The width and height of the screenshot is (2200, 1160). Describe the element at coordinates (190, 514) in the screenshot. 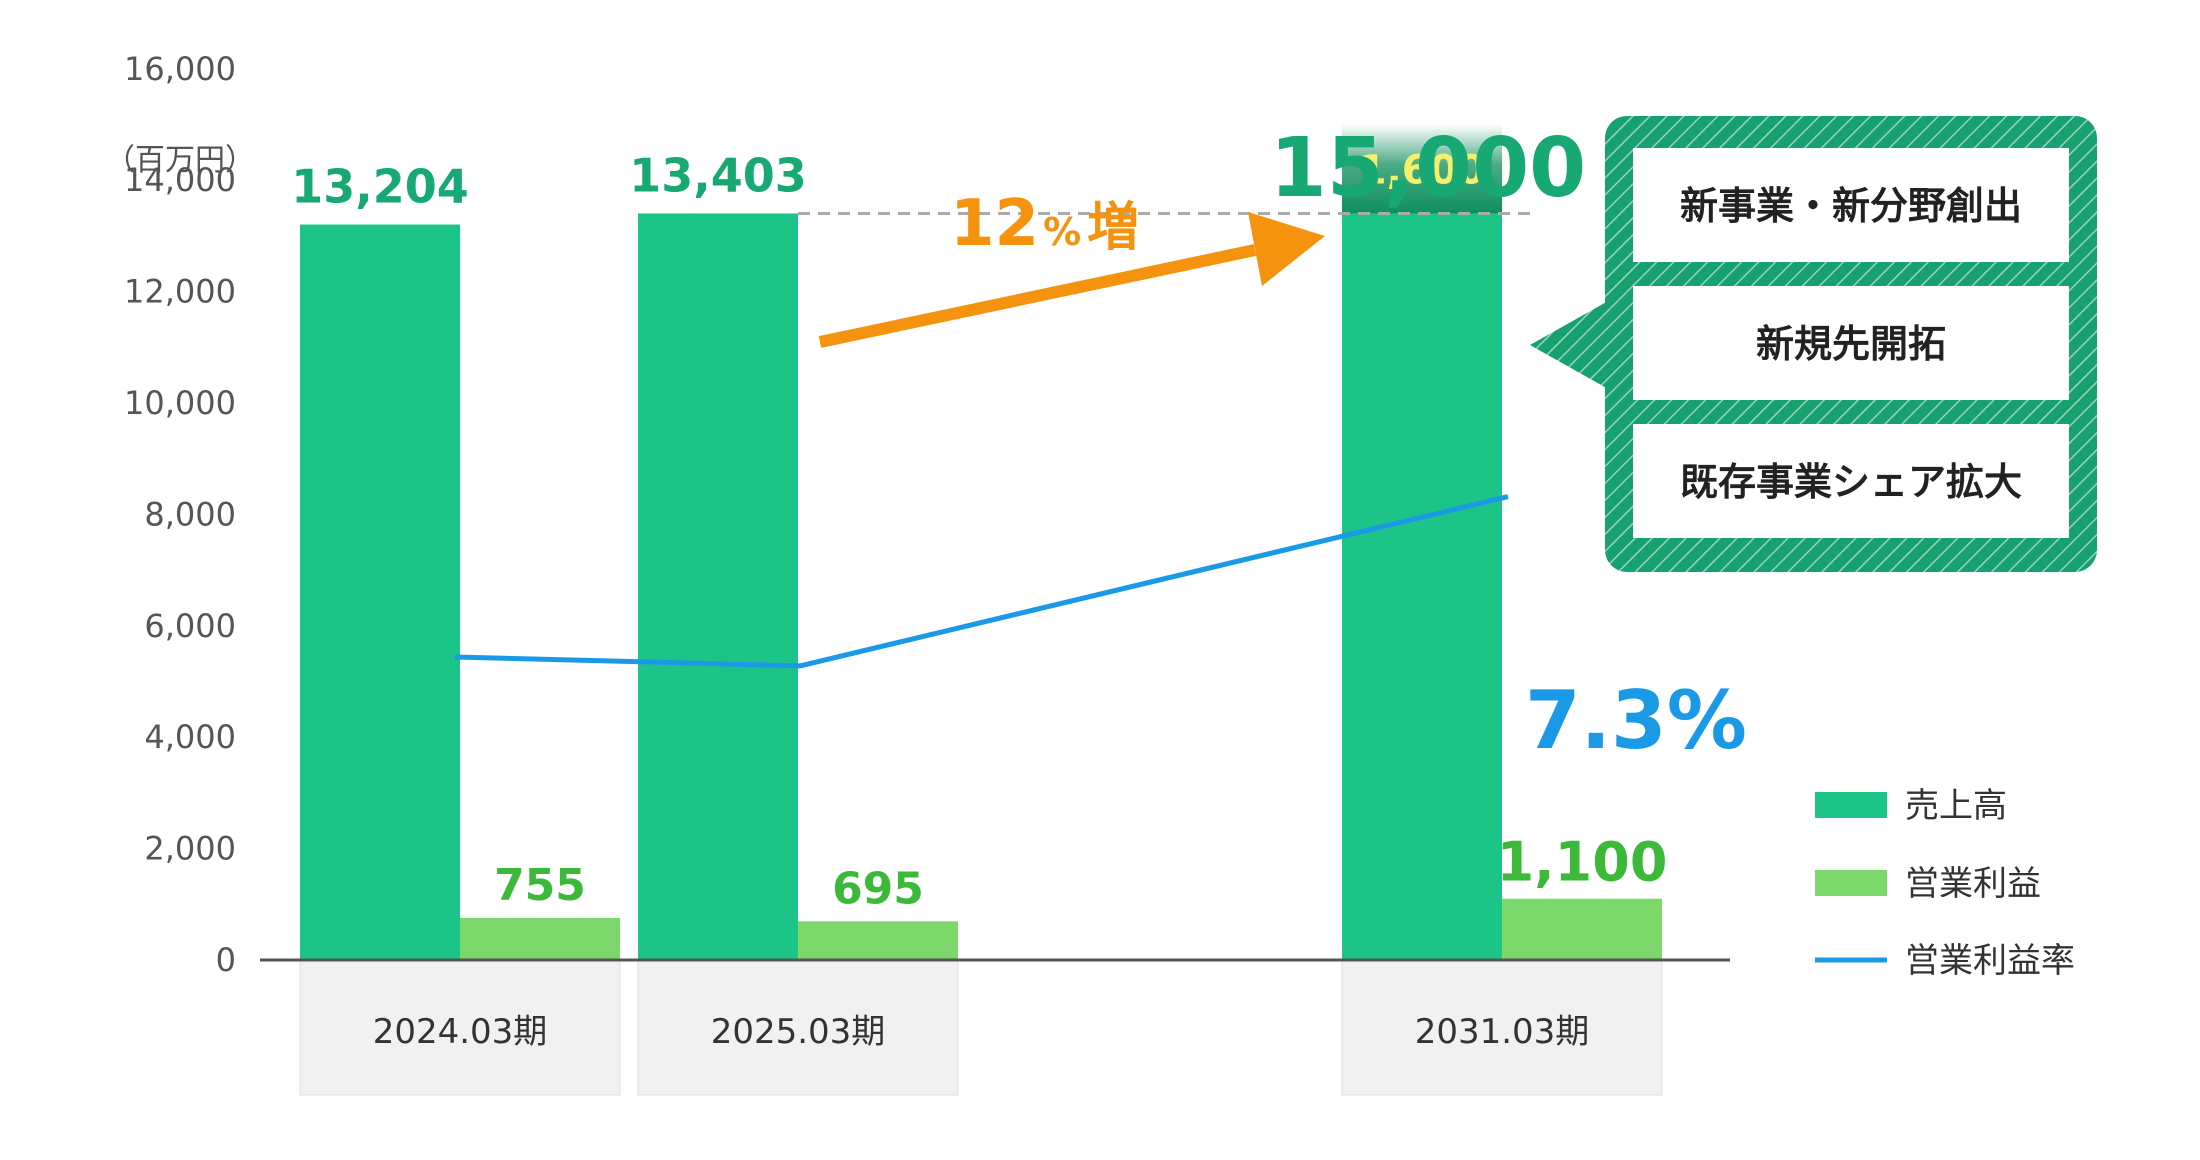

I see `y-tick-label: 8,000` at that location.